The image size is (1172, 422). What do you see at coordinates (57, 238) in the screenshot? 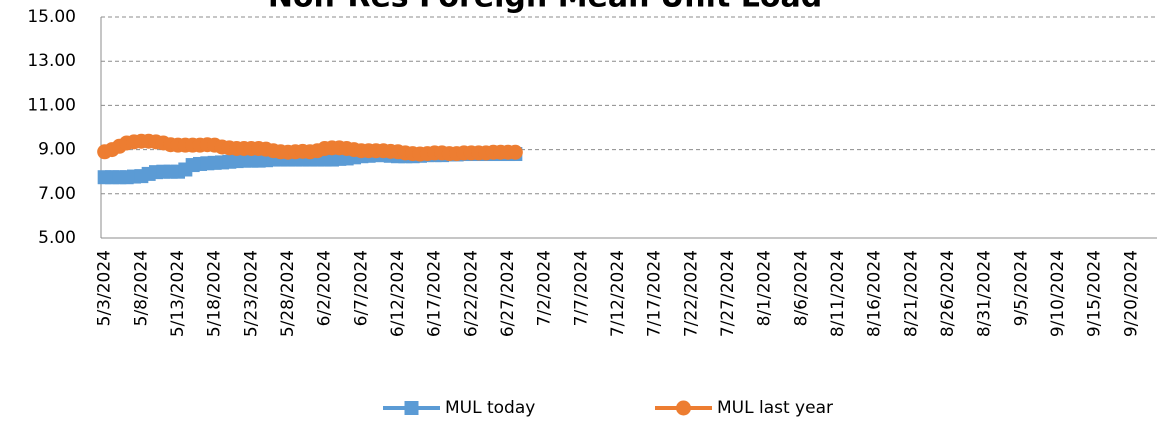
I see `y-tick-label: 5.00` at bounding box center [57, 238].